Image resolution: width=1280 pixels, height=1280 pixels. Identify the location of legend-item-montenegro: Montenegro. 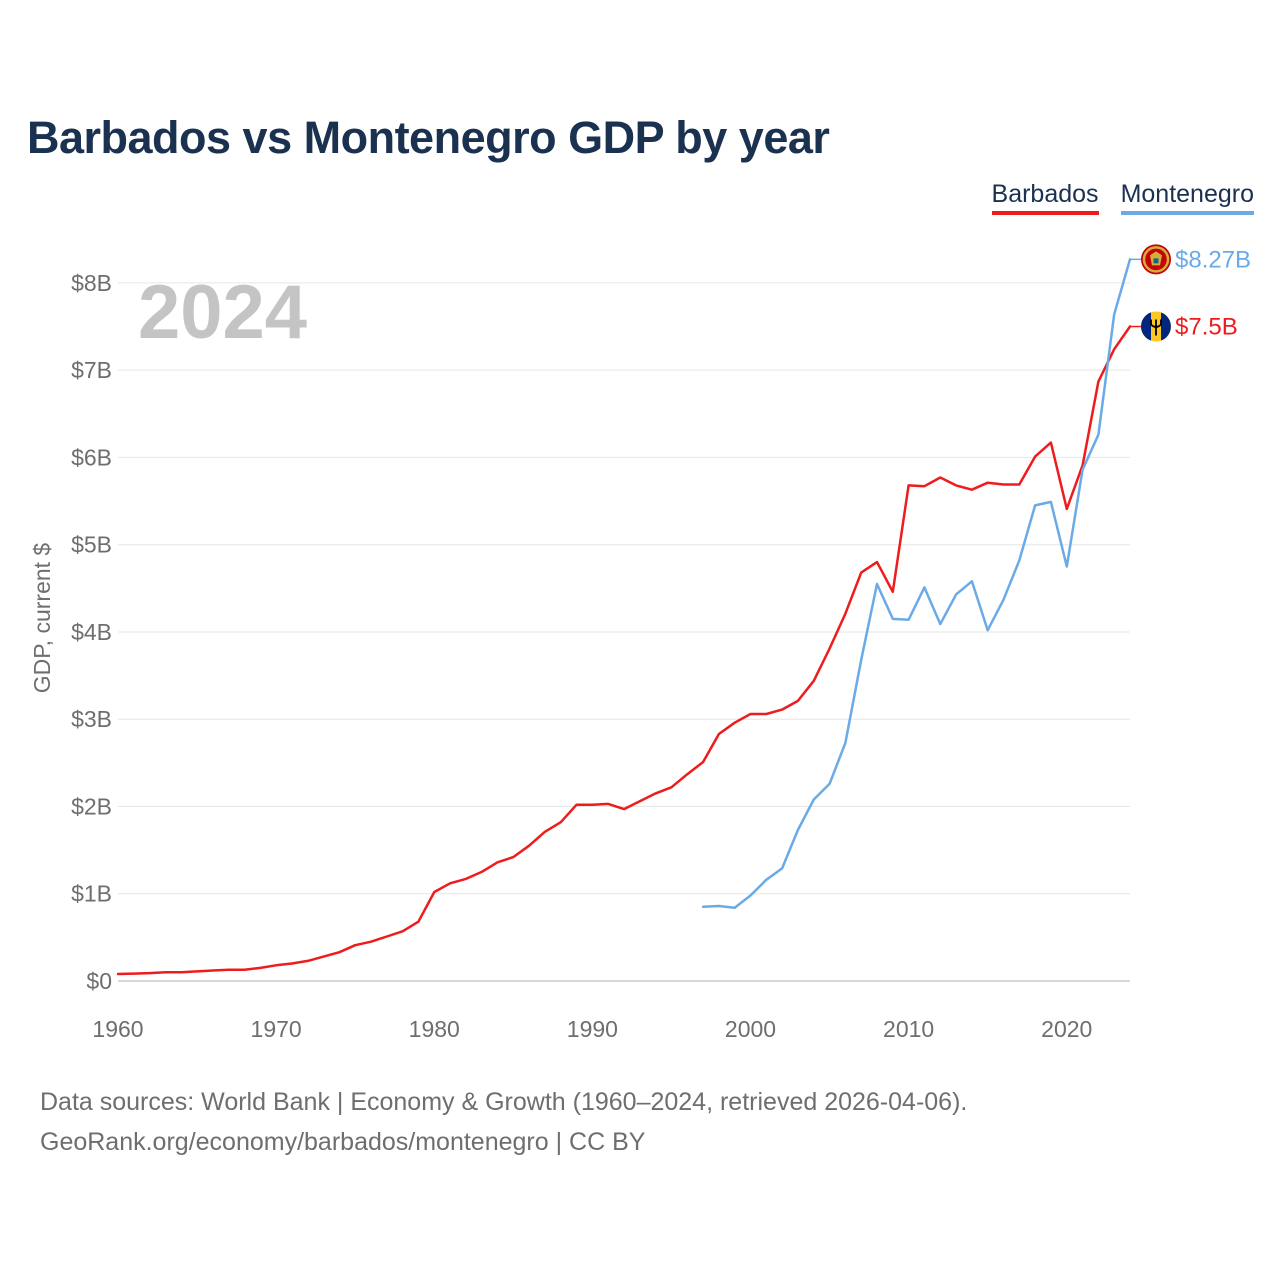
(1187, 197).